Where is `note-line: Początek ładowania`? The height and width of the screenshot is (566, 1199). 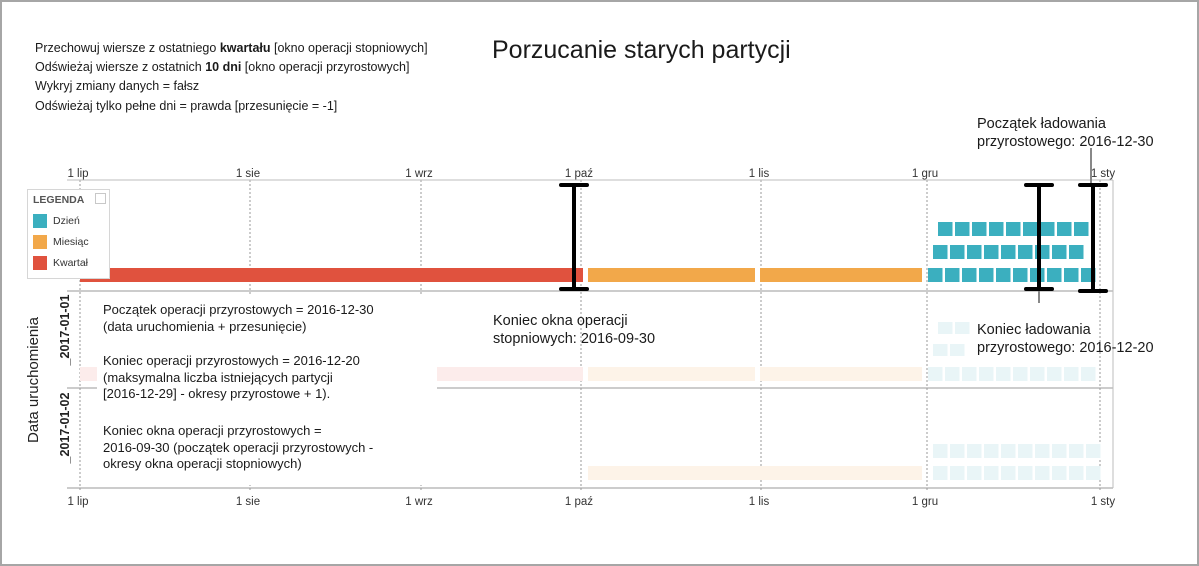
note-line: Początek ładowania is located at coordinates (1041, 124).